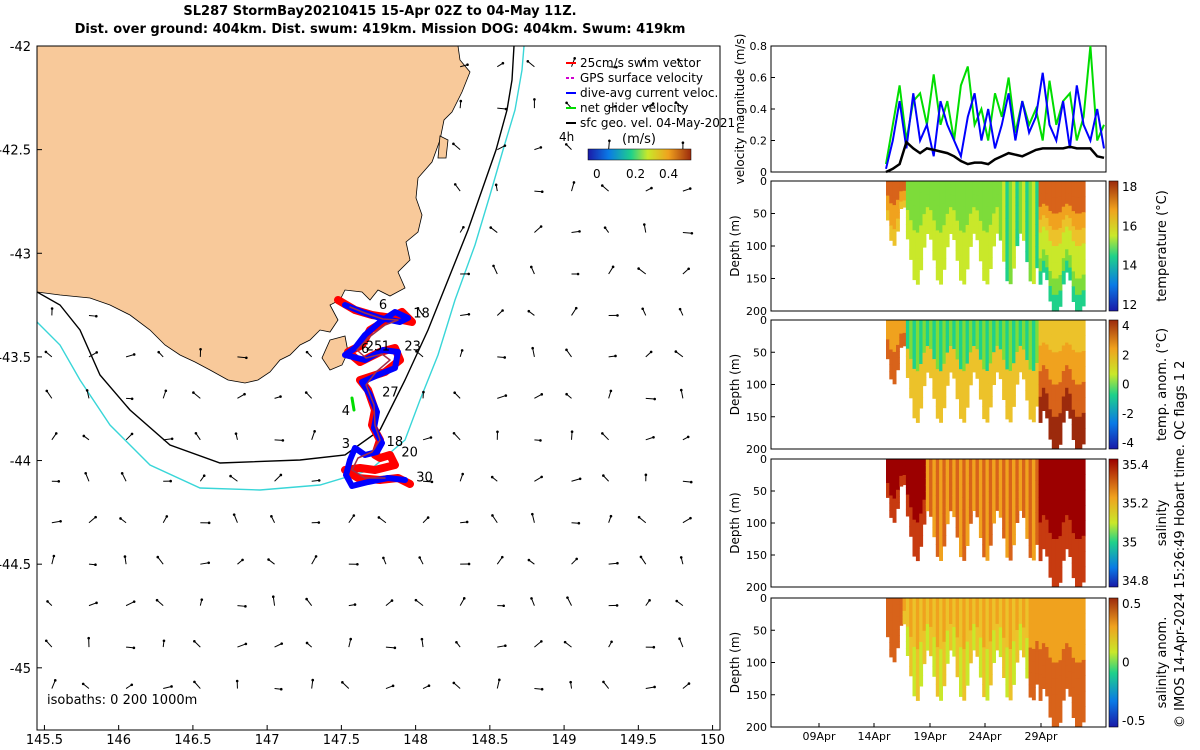 The height and width of the screenshot is (750, 1200). Describe the element at coordinates (930, 736) in the screenshot. I see `time-tick-label: 19Apr` at that location.